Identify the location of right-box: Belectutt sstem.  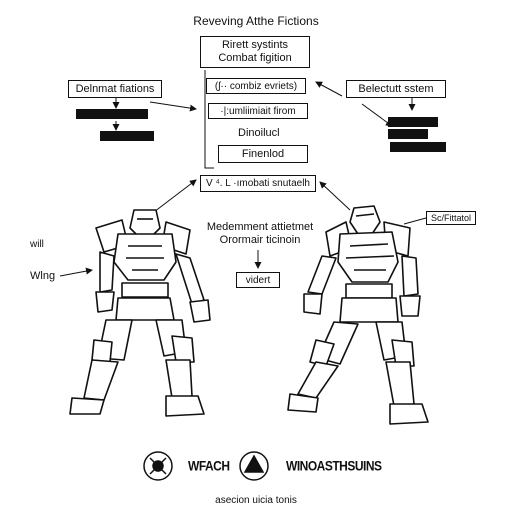
(396, 89).